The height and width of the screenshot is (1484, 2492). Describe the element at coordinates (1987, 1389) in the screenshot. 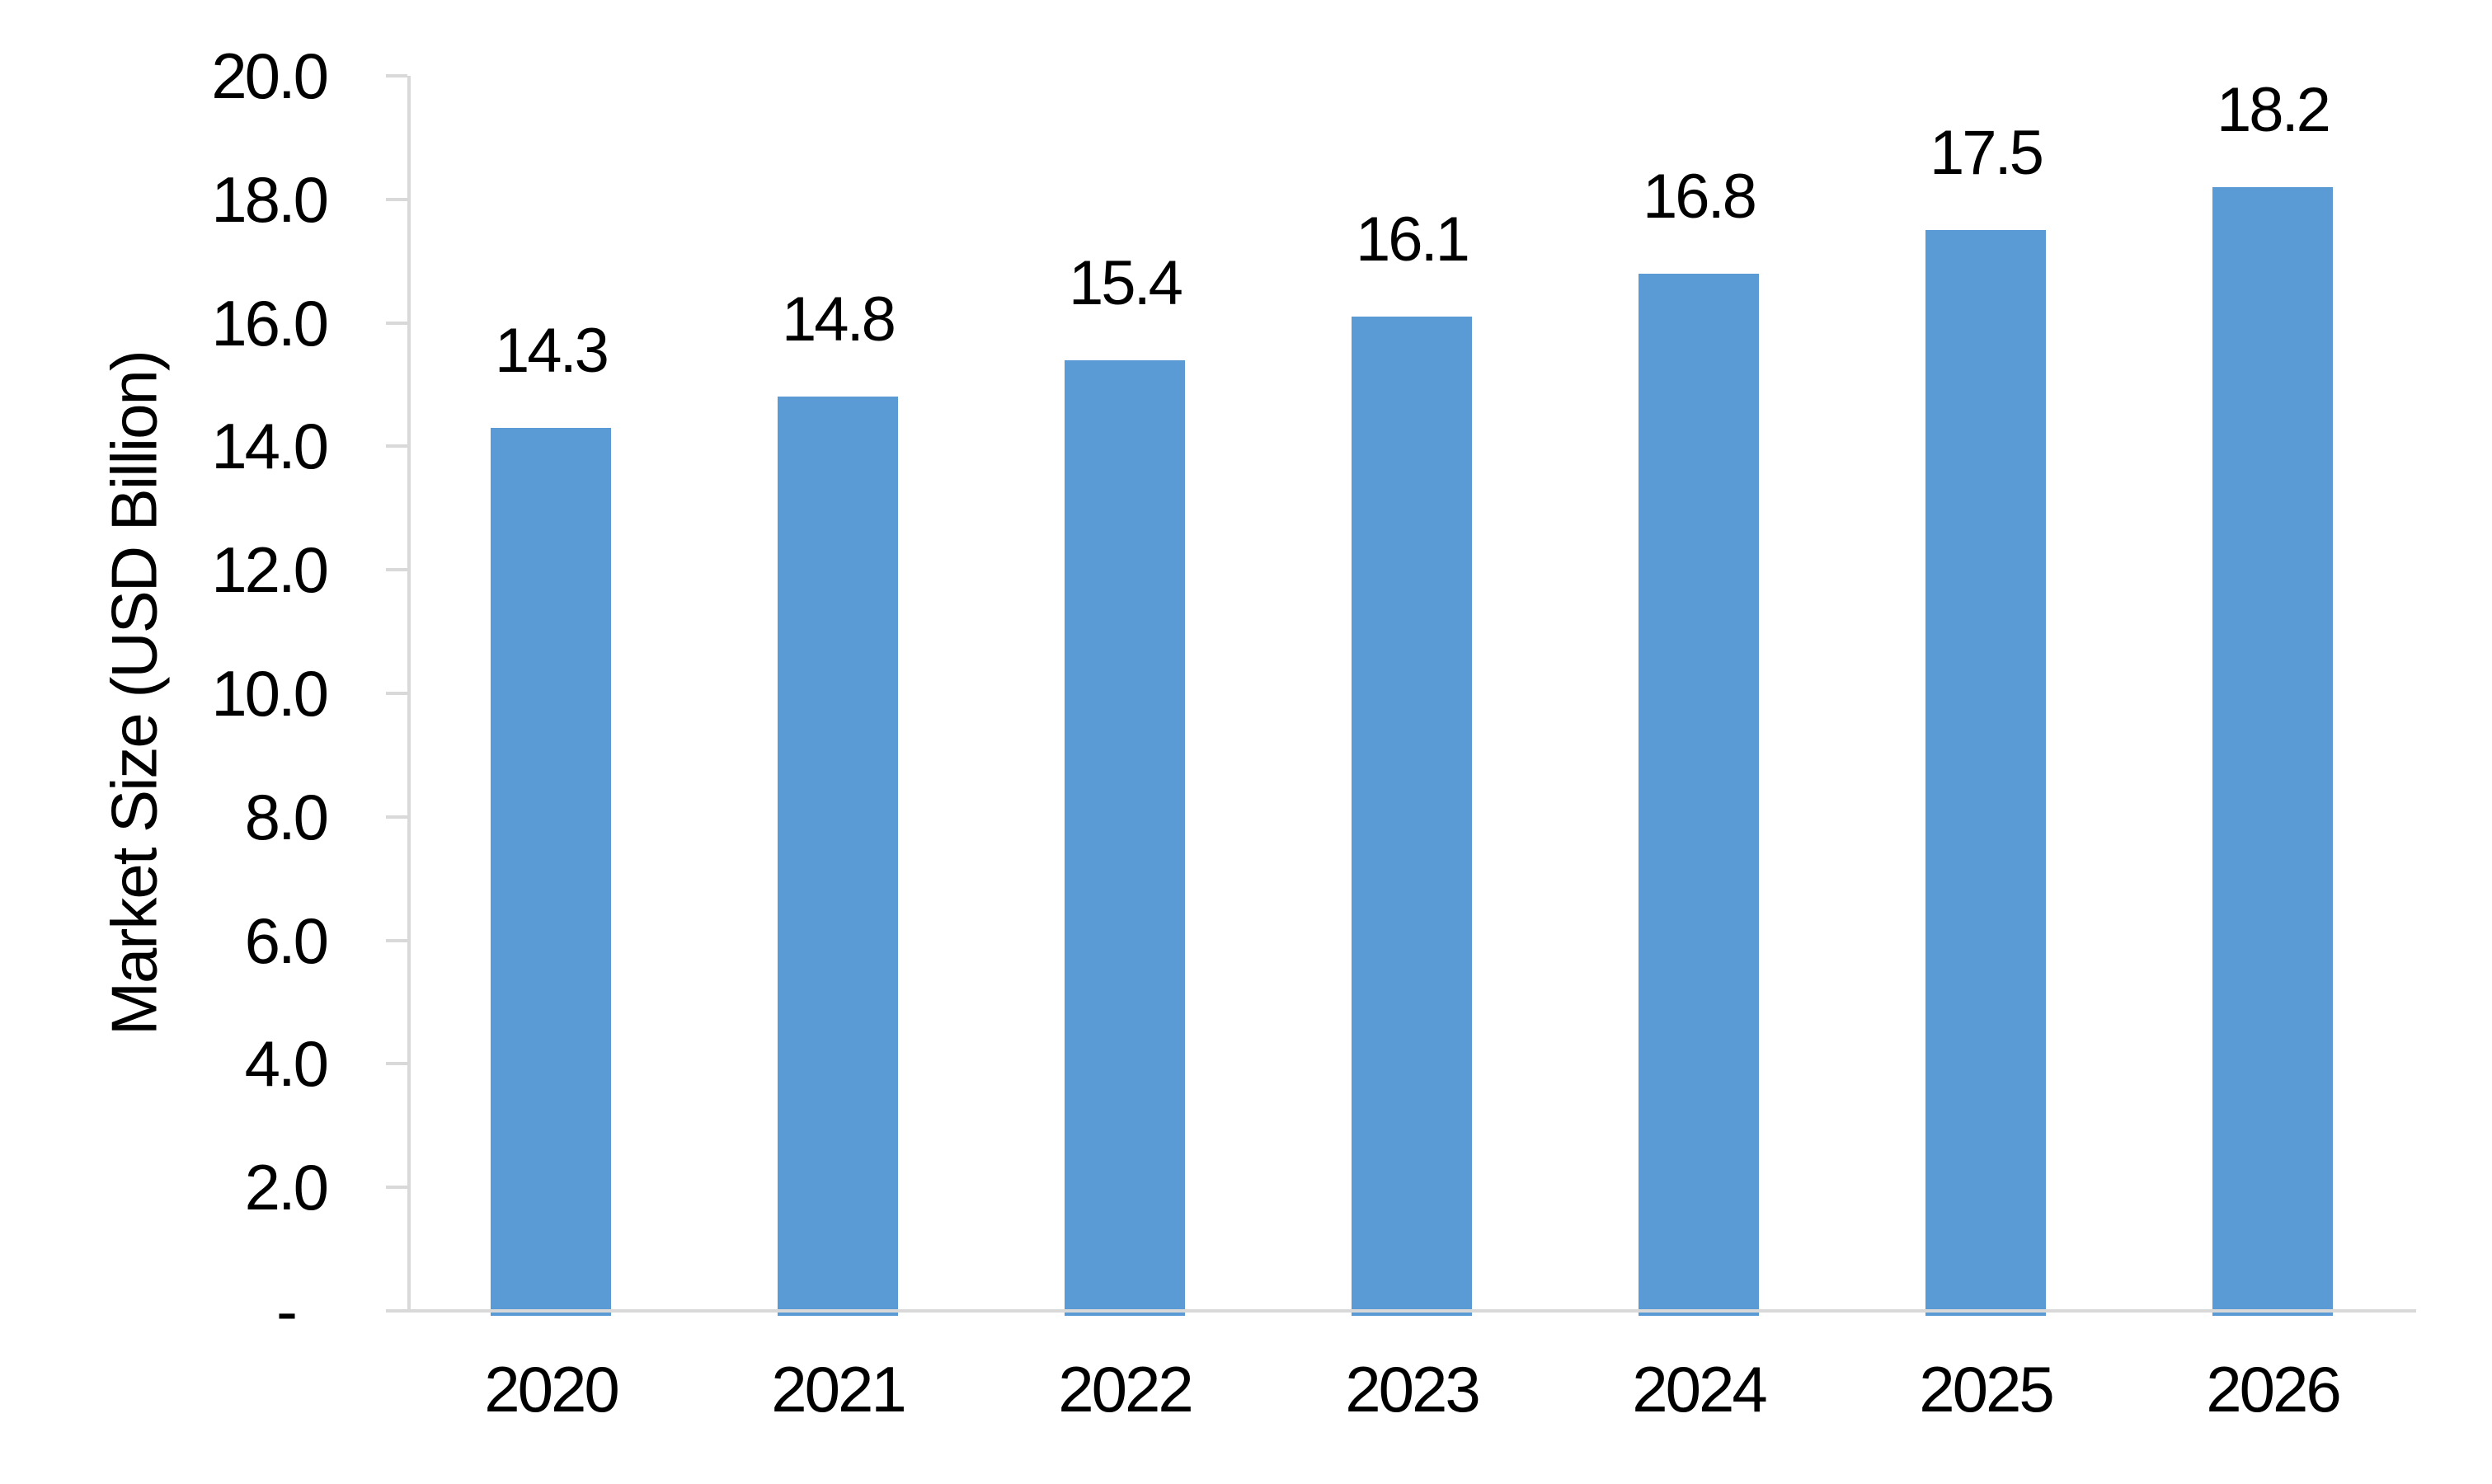

I see `x-category-label: 2025` at that location.